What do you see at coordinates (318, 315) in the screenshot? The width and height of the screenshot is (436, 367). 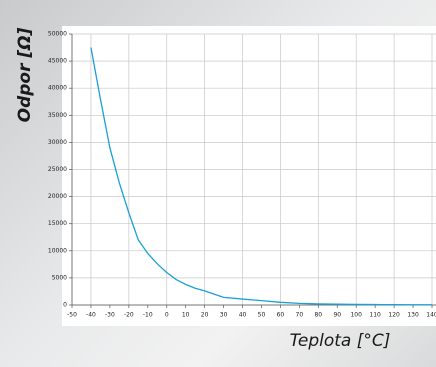 I see `x-tick-label: 80` at bounding box center [318, 315].